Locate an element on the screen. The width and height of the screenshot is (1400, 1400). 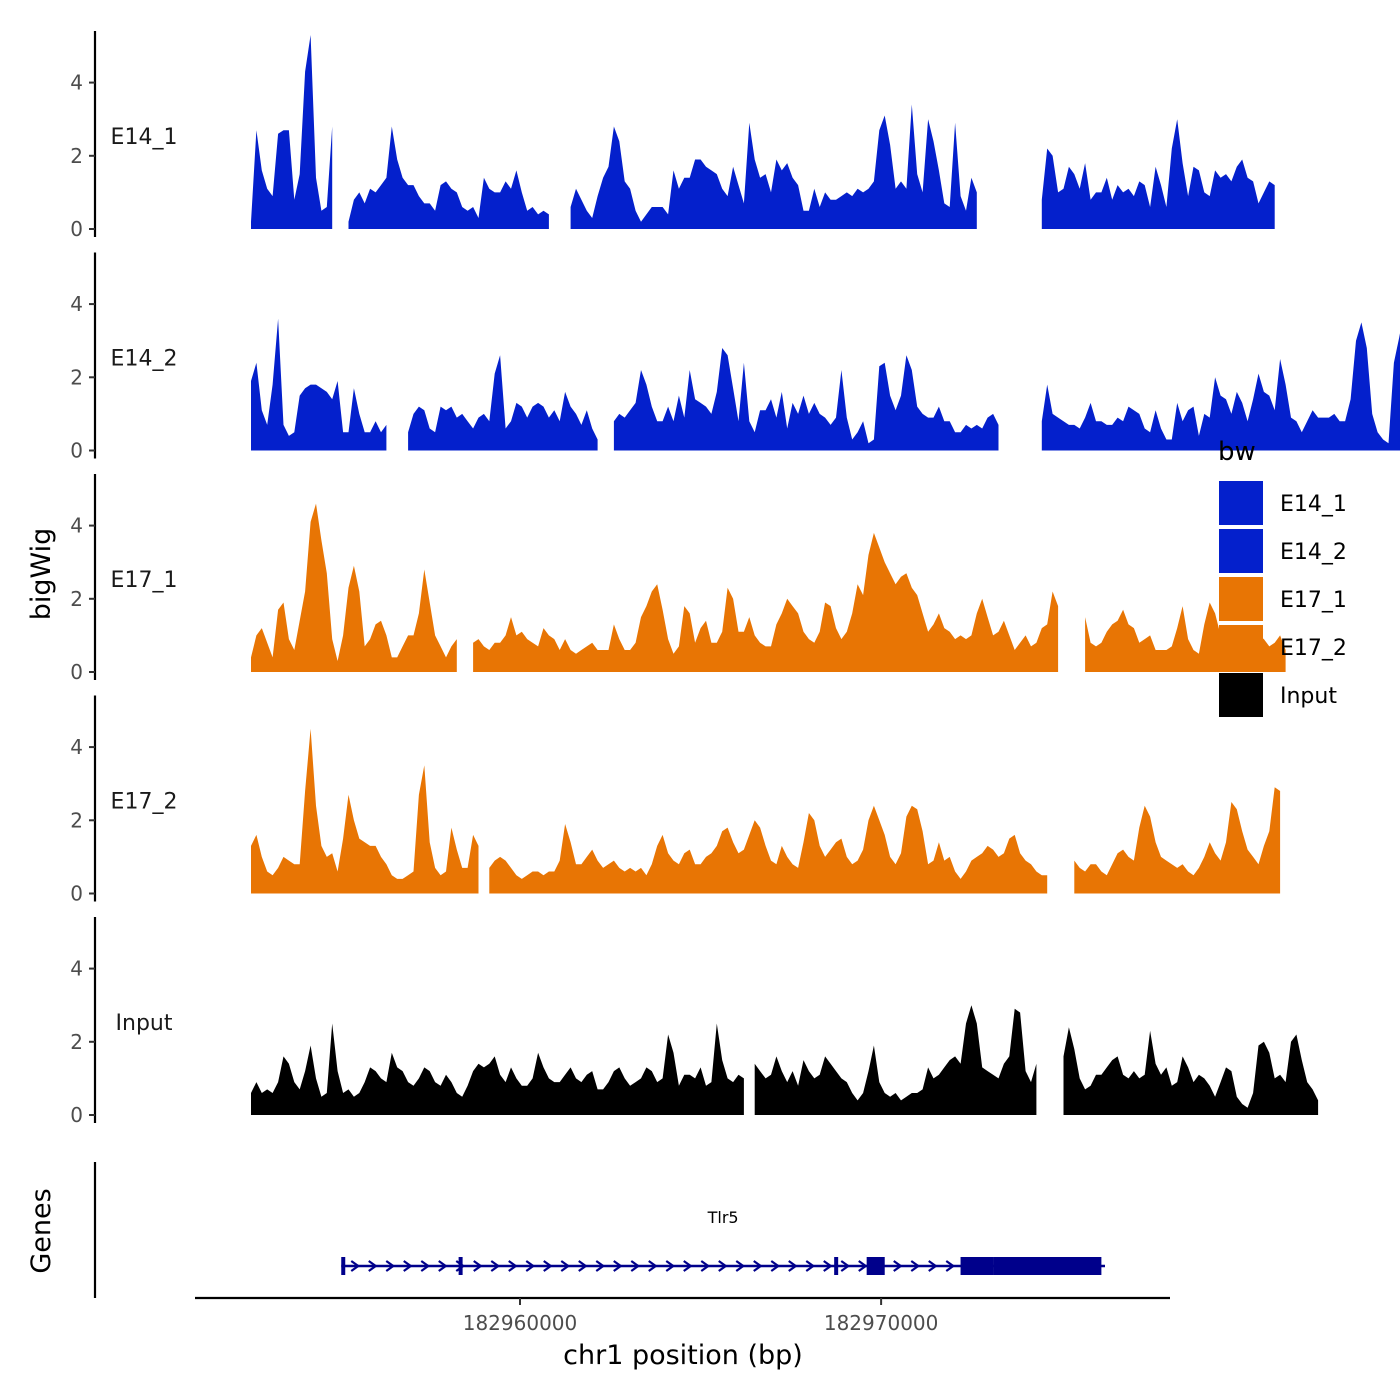
track-label: Input is located at coordinates (144, 1023).